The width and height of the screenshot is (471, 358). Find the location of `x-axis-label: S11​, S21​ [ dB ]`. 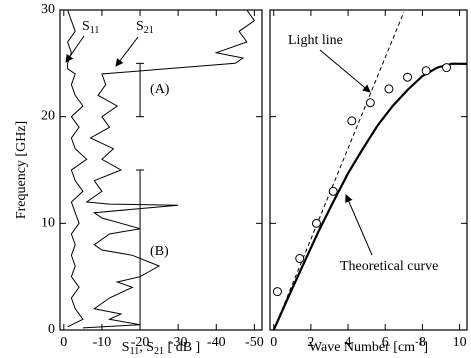

x-axis-label: S11​, S21​ [ dB ] is located at coordinates (161, 348).